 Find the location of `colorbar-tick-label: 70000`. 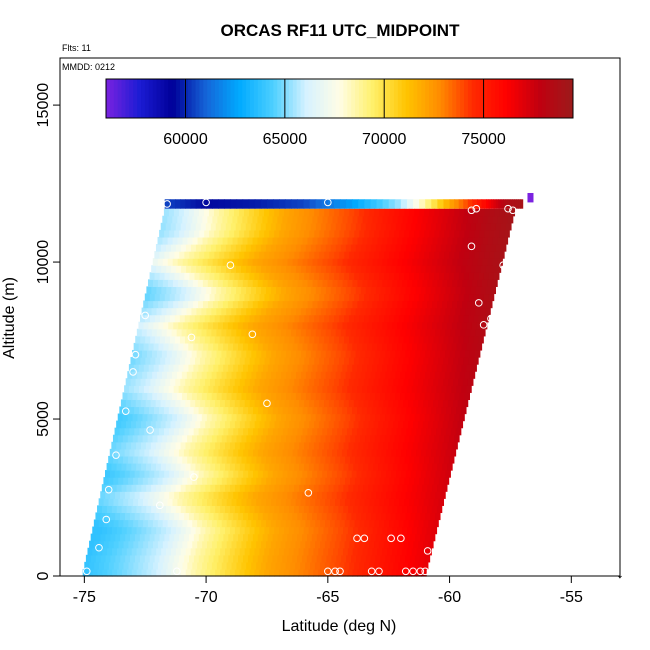

colorbar-tick-label: 70000 is located at coordinates (384, 139).